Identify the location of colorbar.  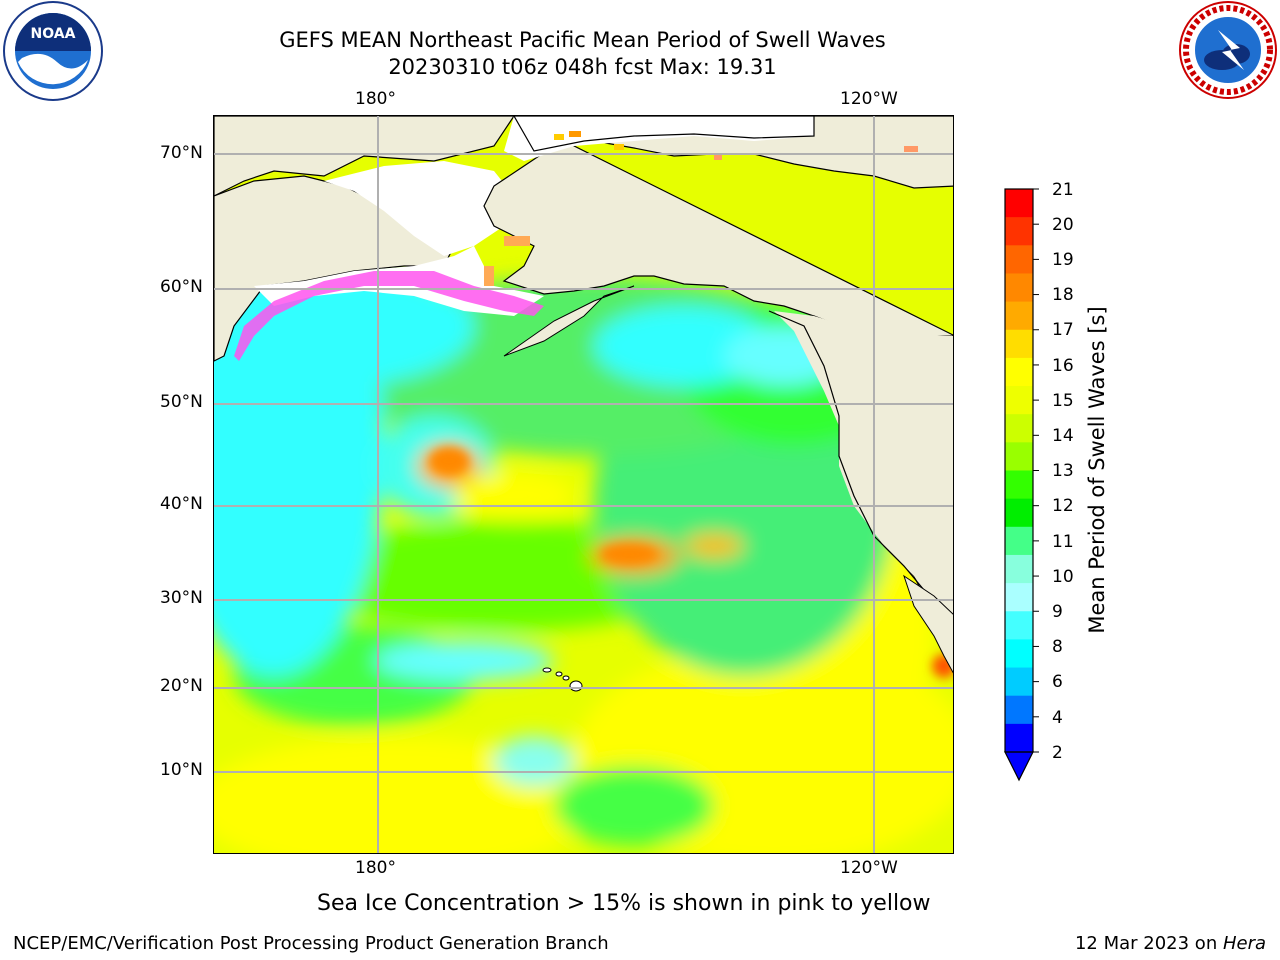
(1034, 490).